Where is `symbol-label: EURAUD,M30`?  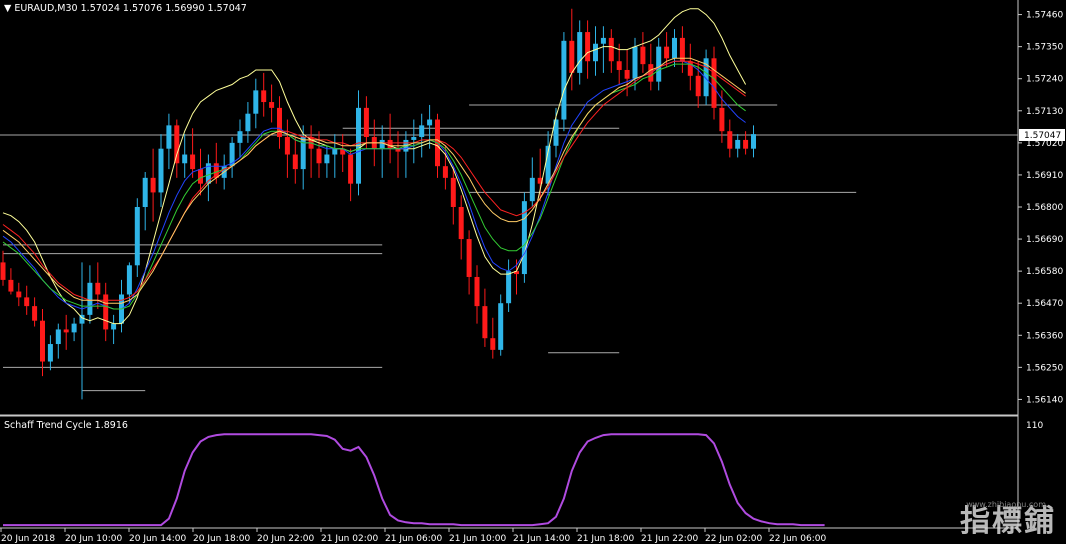
symbol-label: EURAUD,M30 is located at coordinates (46, 8).